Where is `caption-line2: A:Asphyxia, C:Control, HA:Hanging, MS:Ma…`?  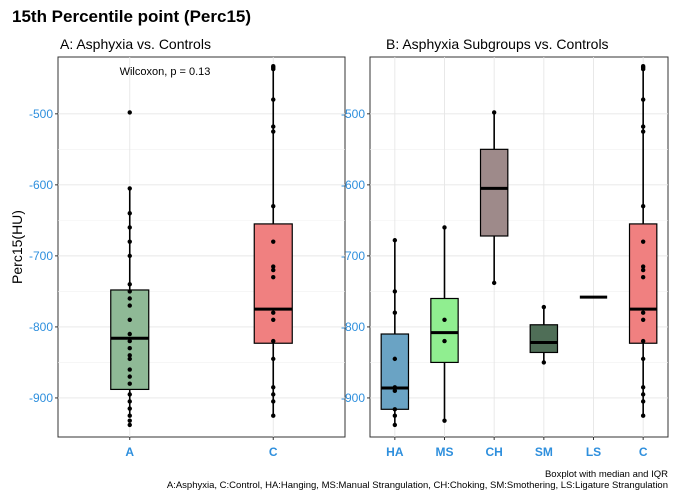
caption-line2: A:Asphyxia, C:Control, HA:Hanging, MS:Ma… is located at coordinates (417, 485).